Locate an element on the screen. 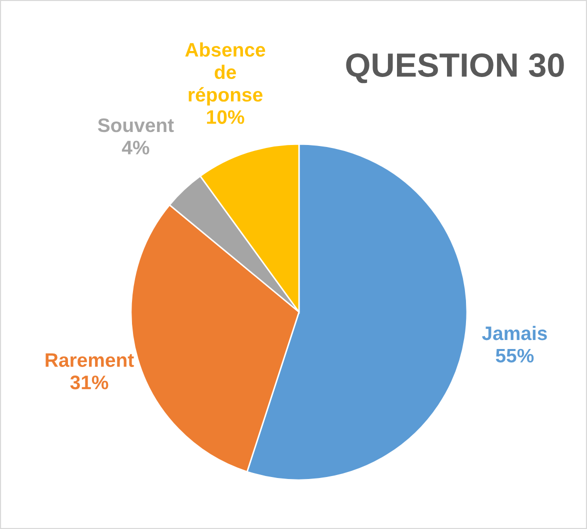 The width and height of the screenshot is (587, 529). data-label: 4% is located at coordinates (136, 147).